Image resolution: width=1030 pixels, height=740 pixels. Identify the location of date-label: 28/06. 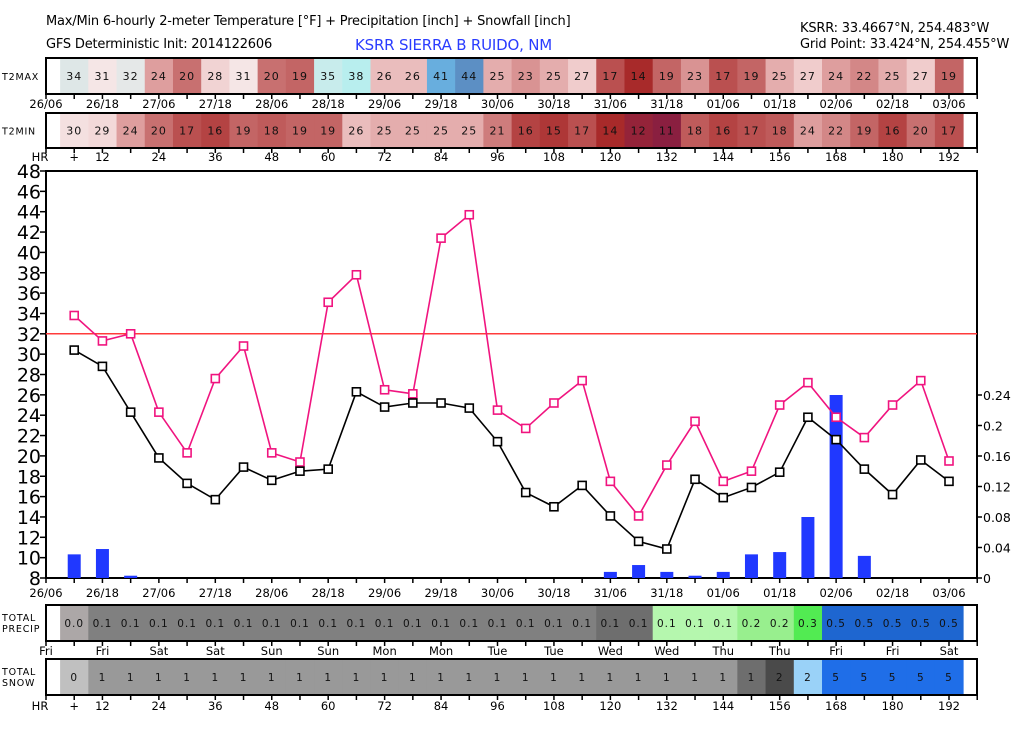
(271, 104).